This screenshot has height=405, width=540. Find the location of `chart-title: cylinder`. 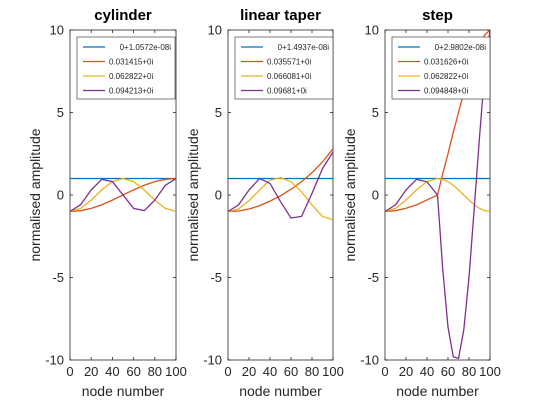

chart-title: cylinder is located at coordinates (123, 15).